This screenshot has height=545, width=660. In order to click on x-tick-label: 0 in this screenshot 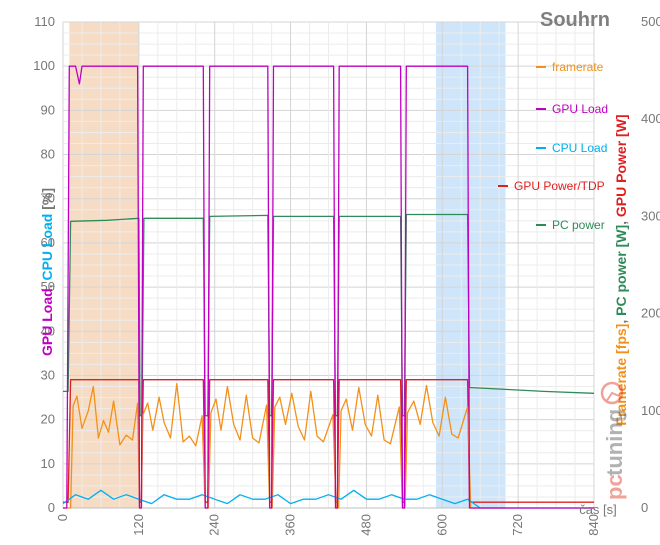, I will do `click(62, 517)`.